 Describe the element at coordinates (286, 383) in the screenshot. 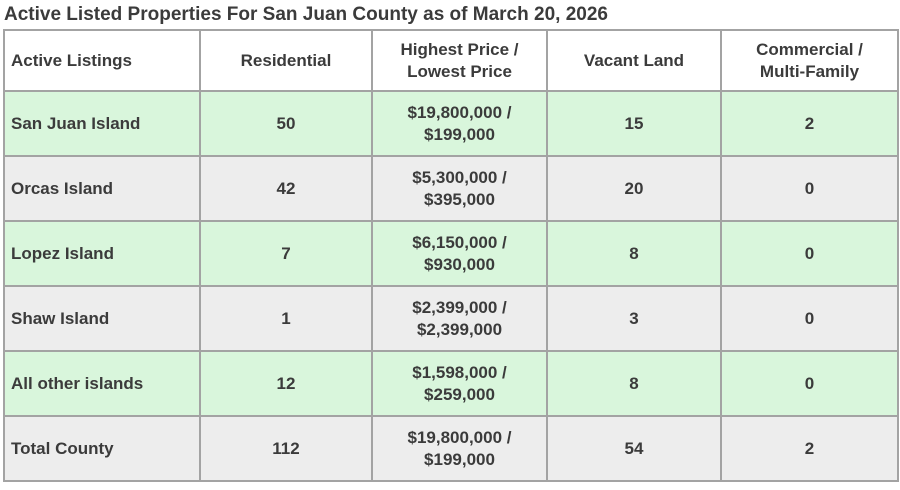

I see `residential-count: 12` at that location.